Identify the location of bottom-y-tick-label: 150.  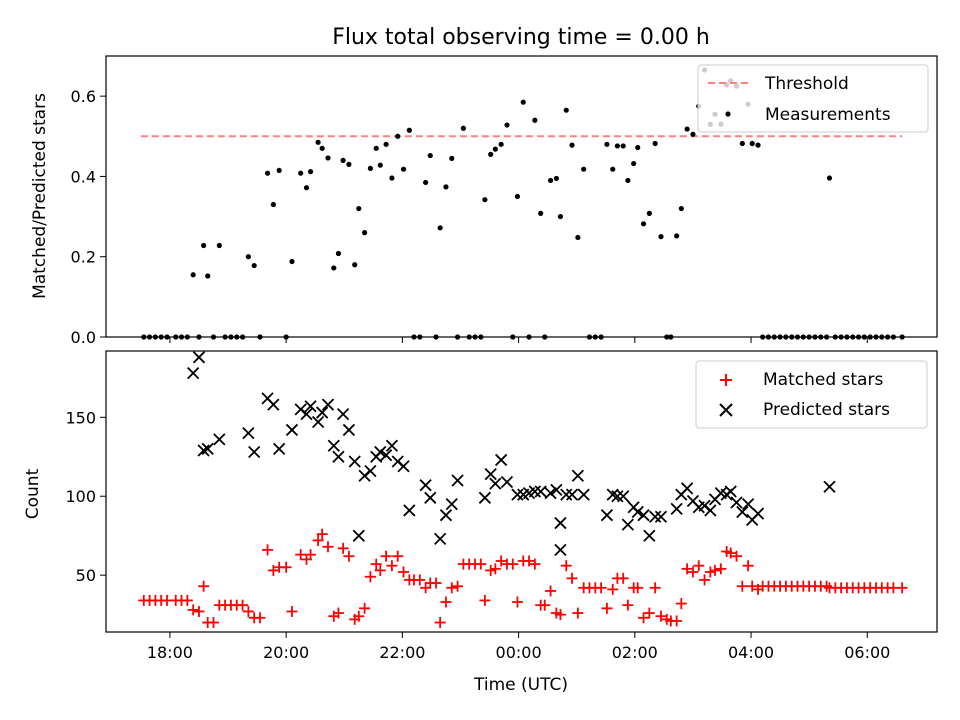
(80, 417).